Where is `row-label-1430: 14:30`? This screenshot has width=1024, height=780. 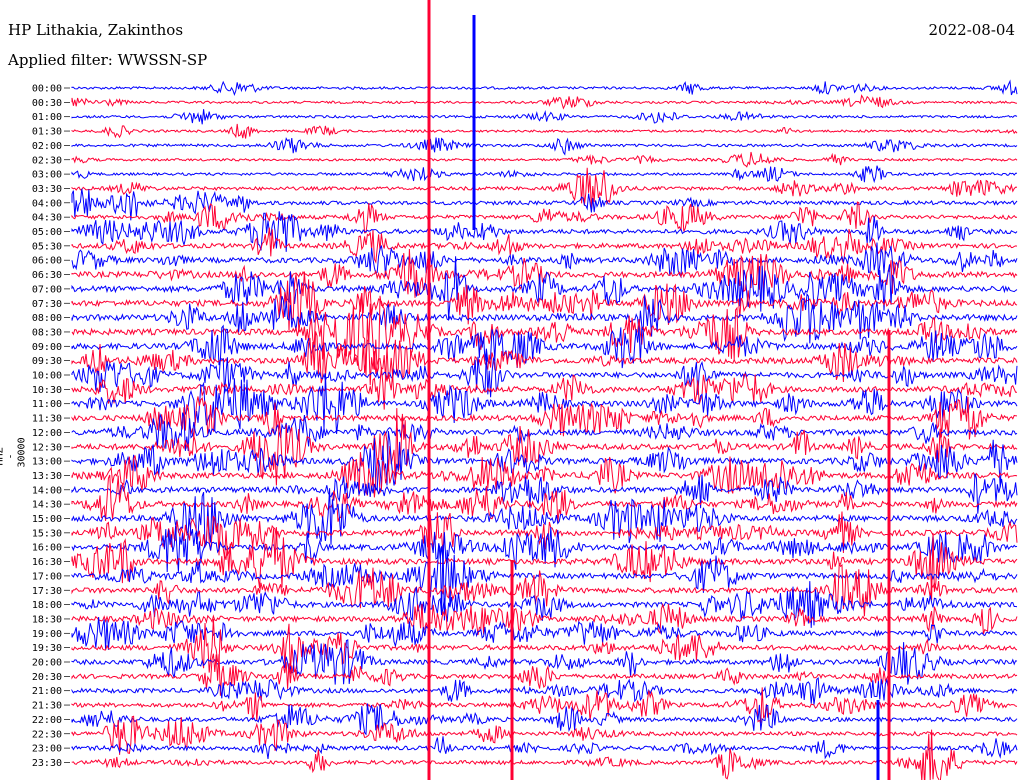
row-label-1430: 14:30 is located at coordinates (47, 505).